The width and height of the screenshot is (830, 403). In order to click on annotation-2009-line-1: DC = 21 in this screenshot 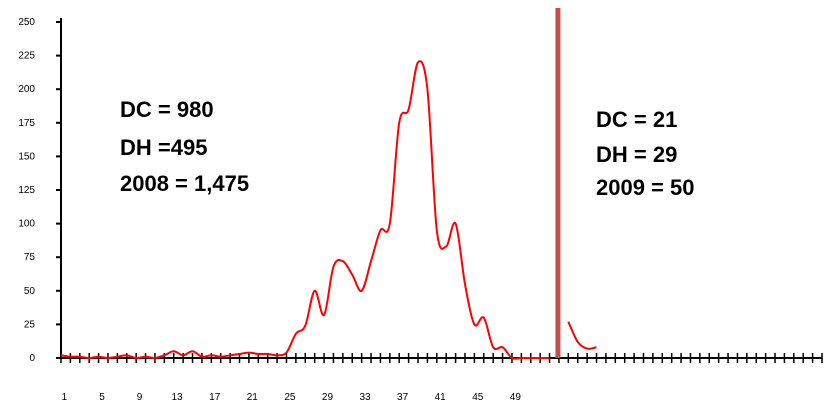, I will do `click(636, 119)`.